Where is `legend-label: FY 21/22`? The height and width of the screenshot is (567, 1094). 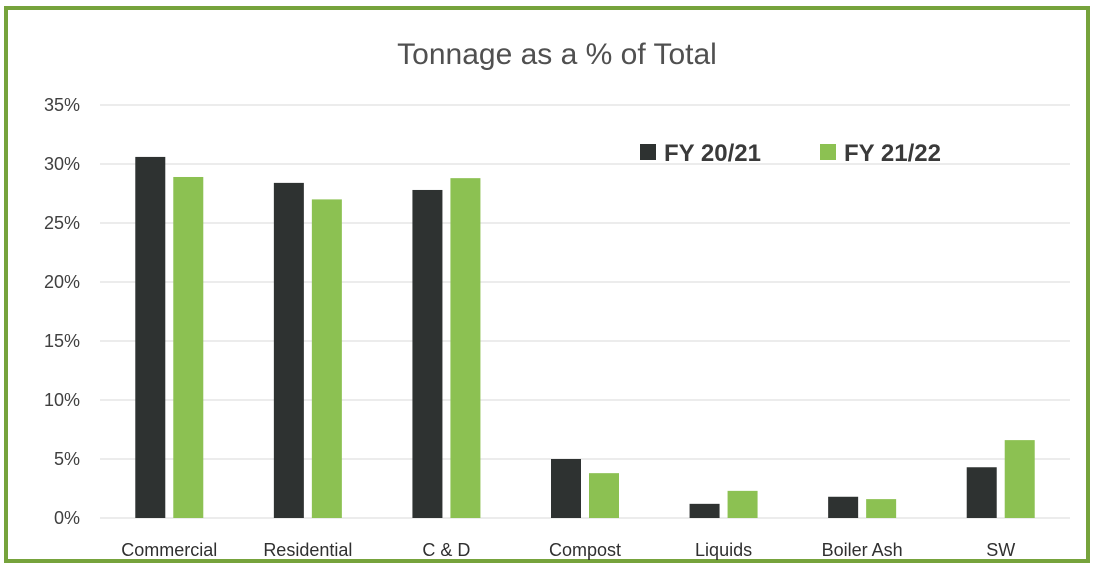
legend-label: FY 21/22 is located at coordinates (892, 153).